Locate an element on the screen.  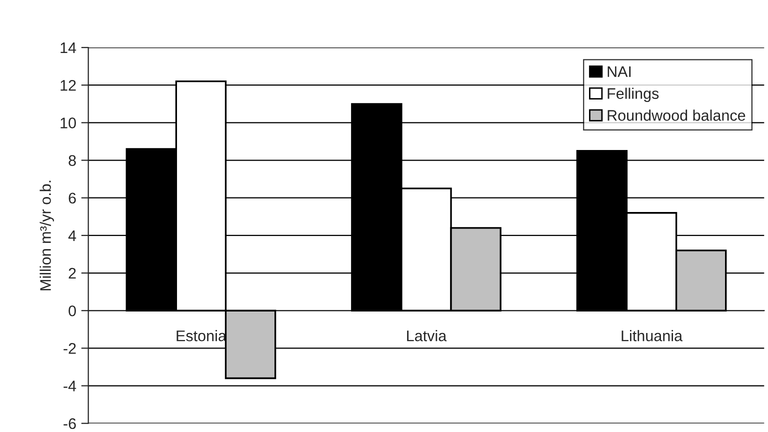
x-tick-label: Lithuania is located at coordinates (652, 336).